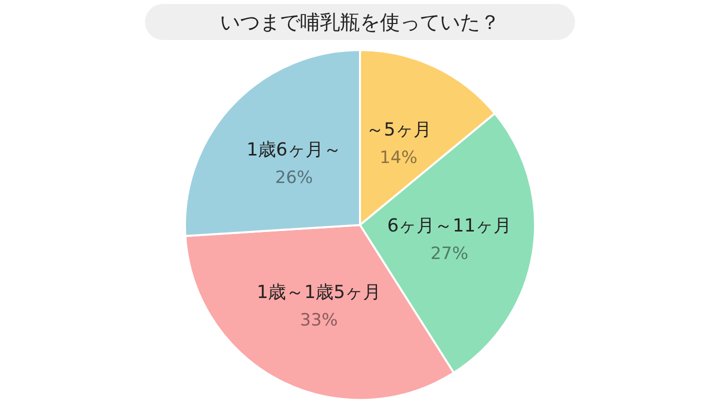  I want to click on data-label: 33%, so click(319, 320).